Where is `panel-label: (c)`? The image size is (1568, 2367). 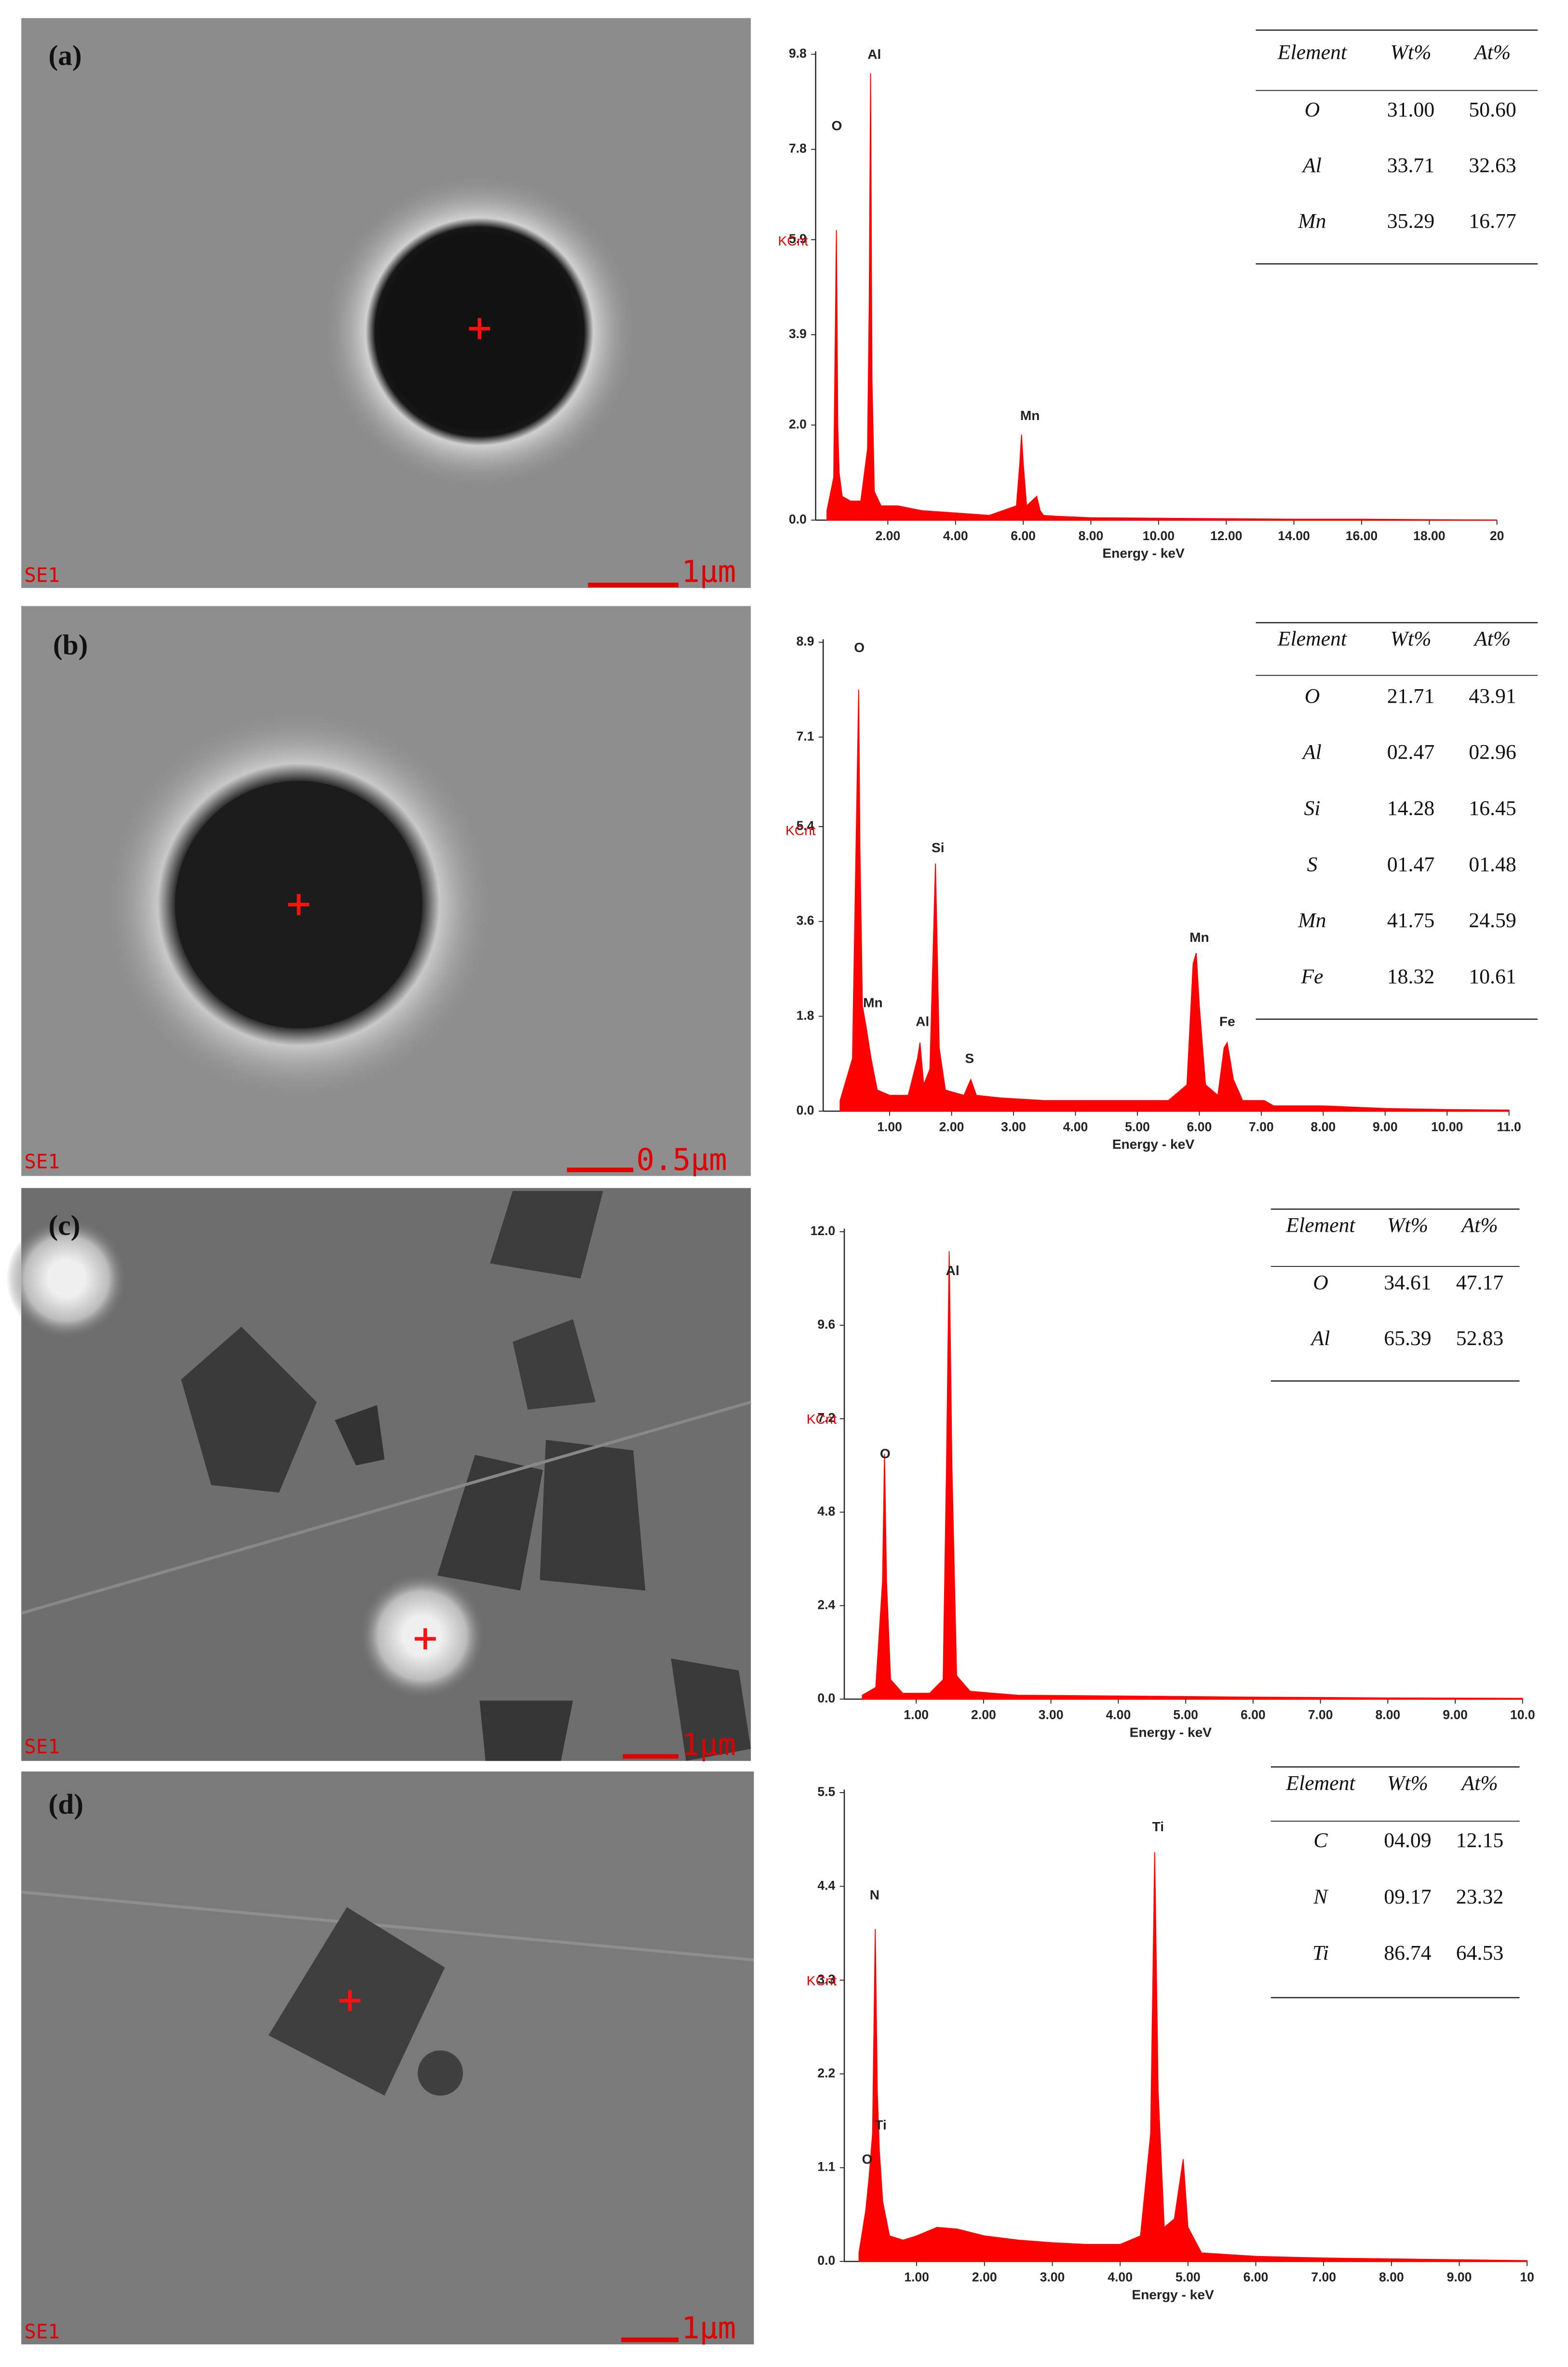 panel-label: (c) is located at coordinates (64, 1225).